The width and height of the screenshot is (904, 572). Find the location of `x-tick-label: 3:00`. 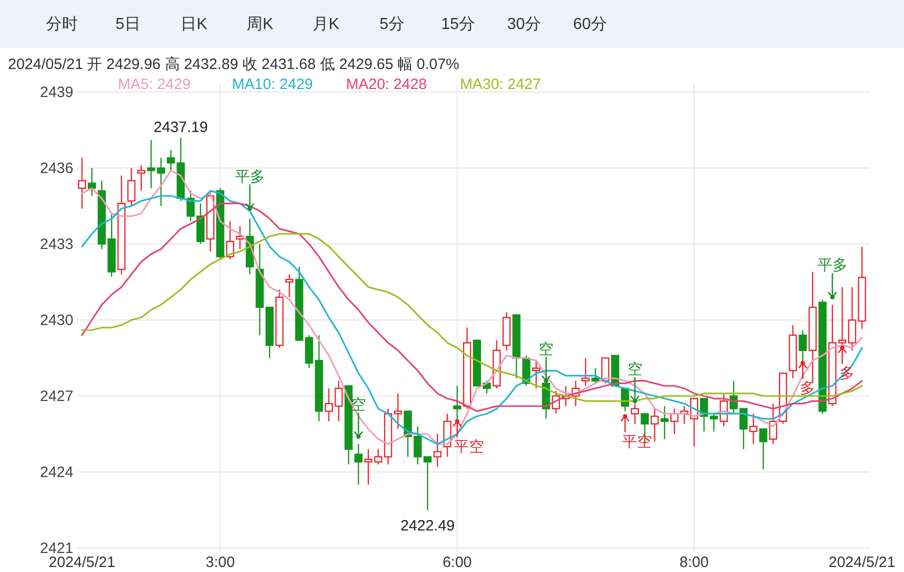

x-tick-label: 3:00 is located at coordinates (220, 562).